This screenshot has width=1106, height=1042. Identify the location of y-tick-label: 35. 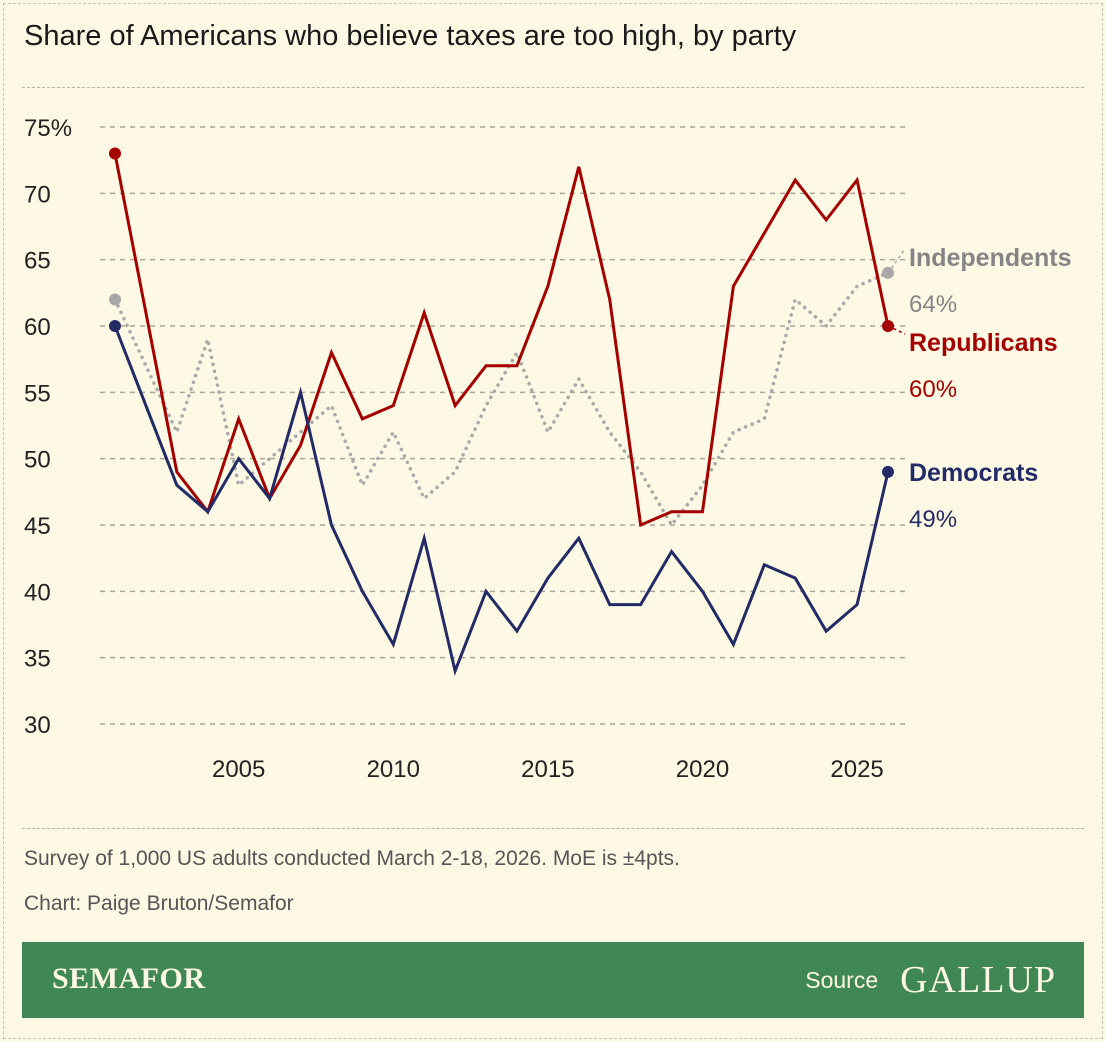
(37, 659).